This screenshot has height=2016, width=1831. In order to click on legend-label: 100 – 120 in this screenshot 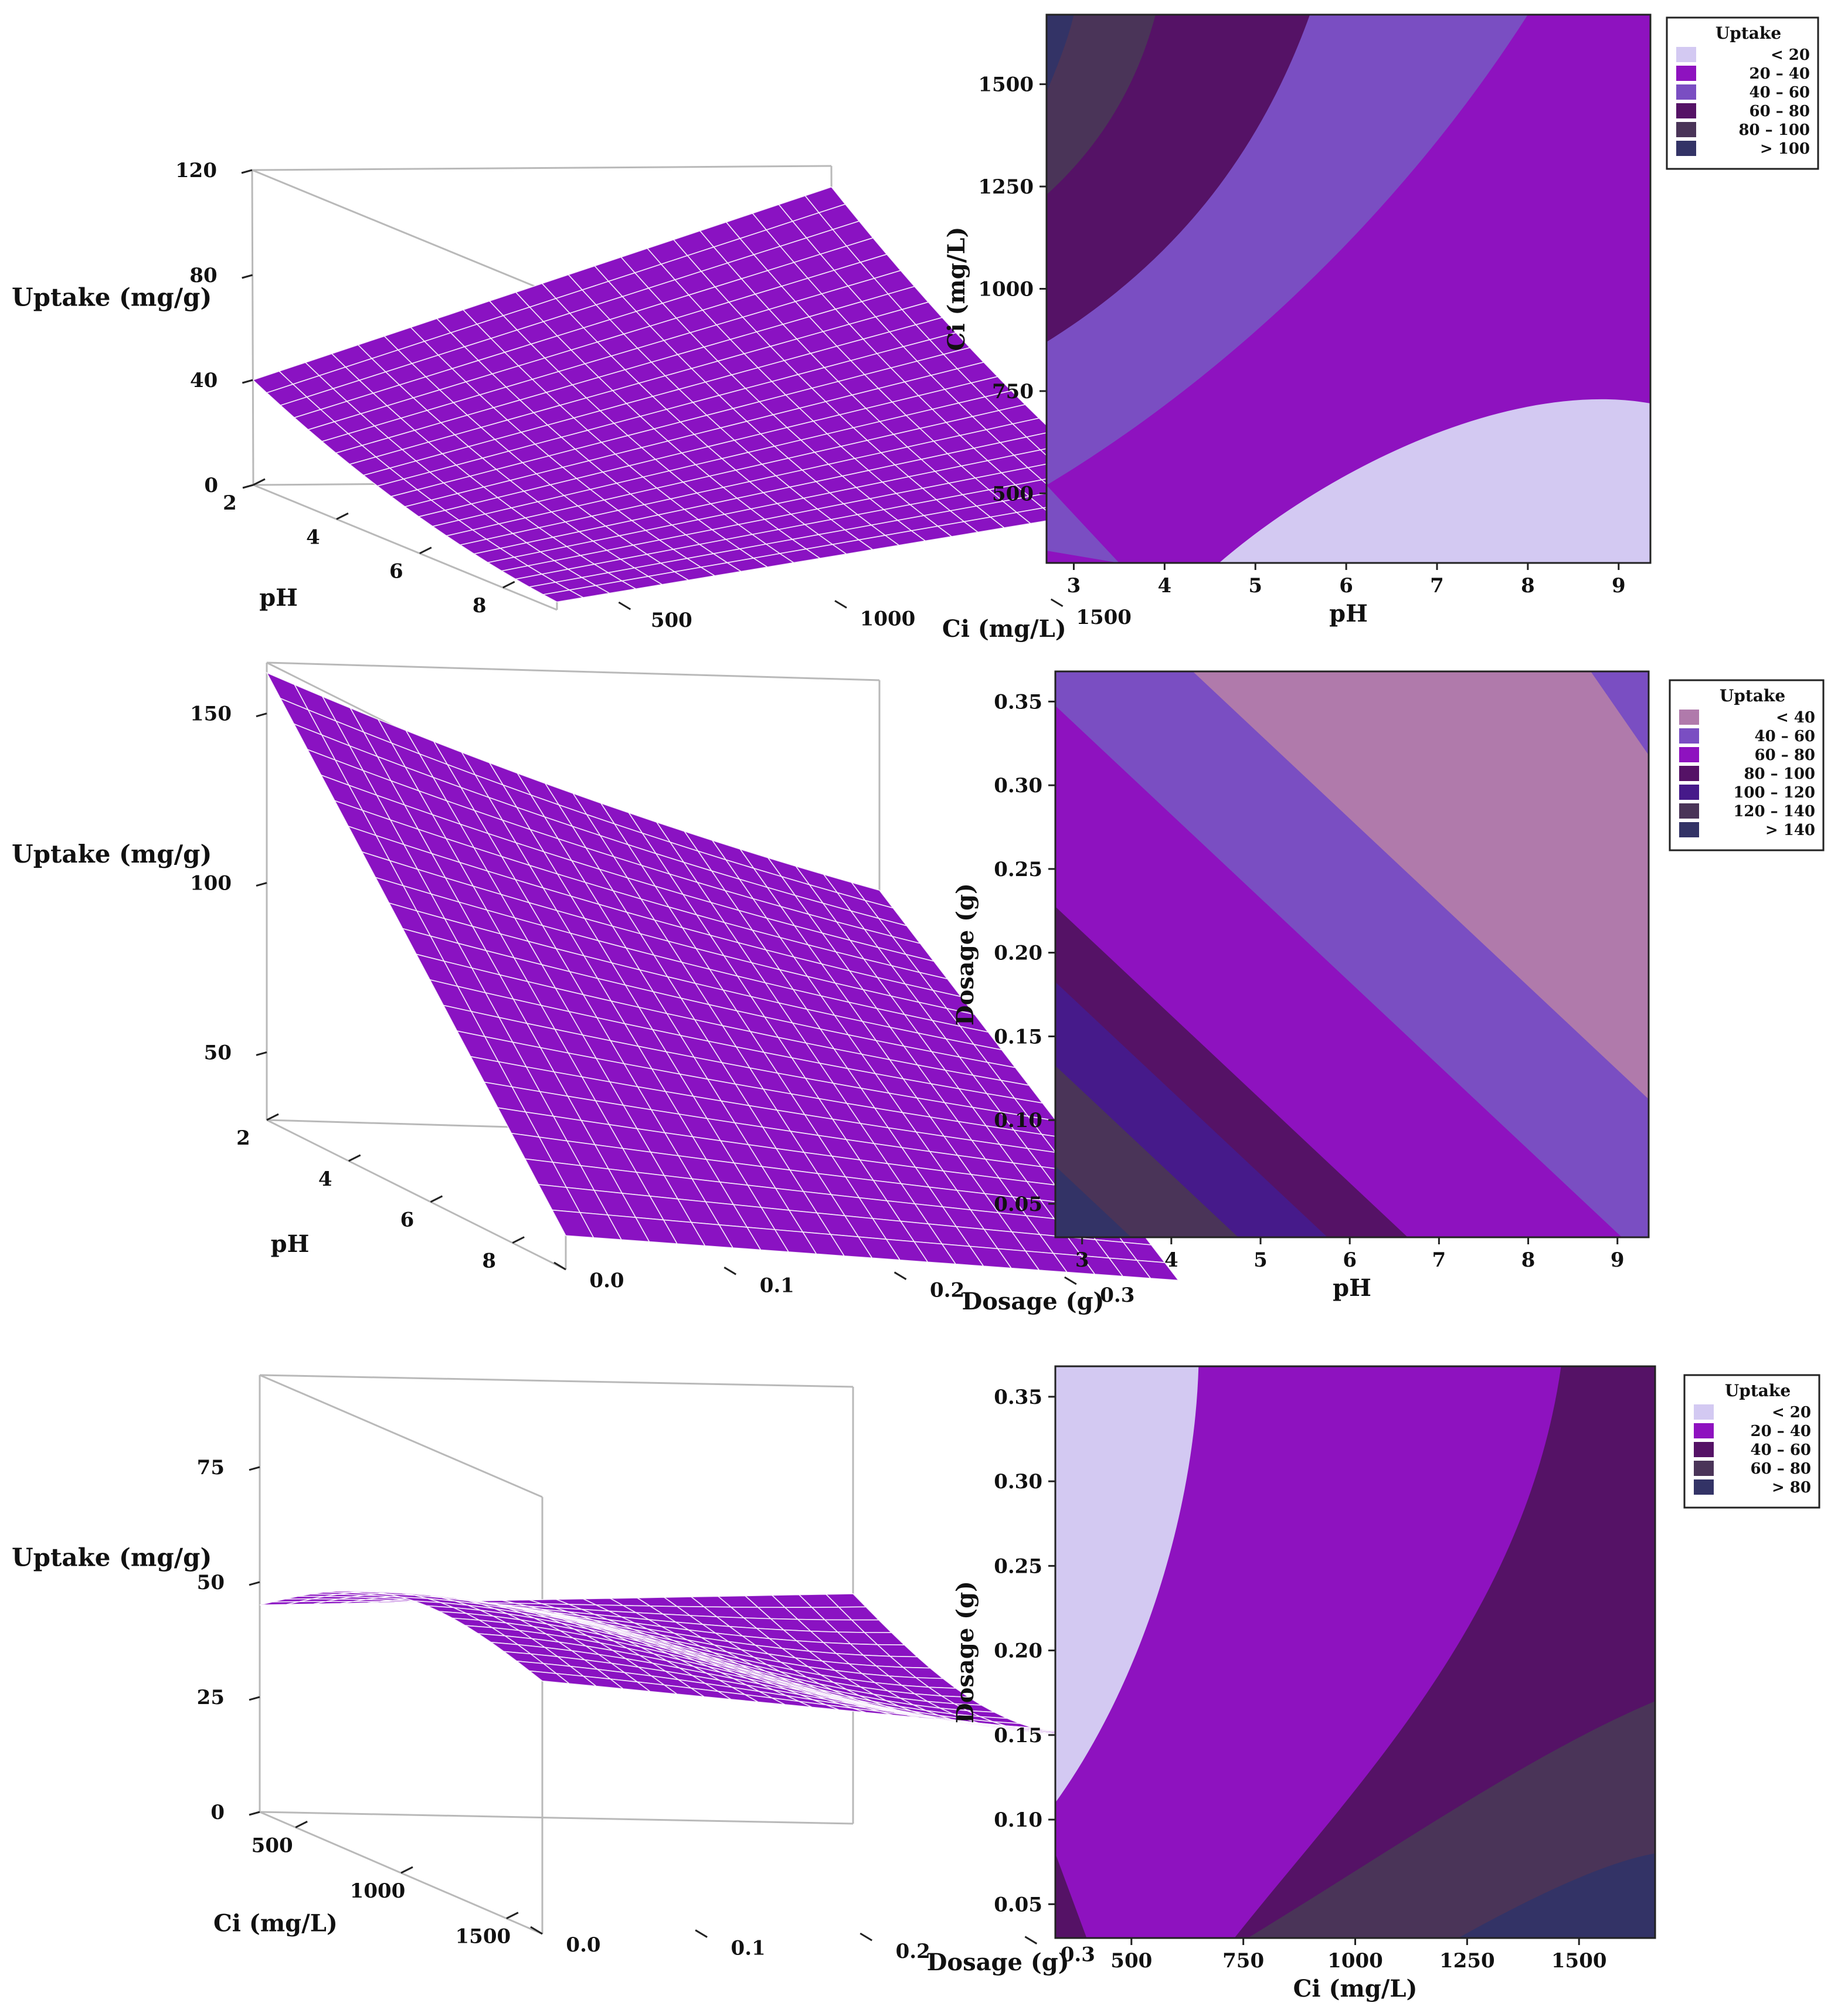, I will do `click(1774, 793)`.